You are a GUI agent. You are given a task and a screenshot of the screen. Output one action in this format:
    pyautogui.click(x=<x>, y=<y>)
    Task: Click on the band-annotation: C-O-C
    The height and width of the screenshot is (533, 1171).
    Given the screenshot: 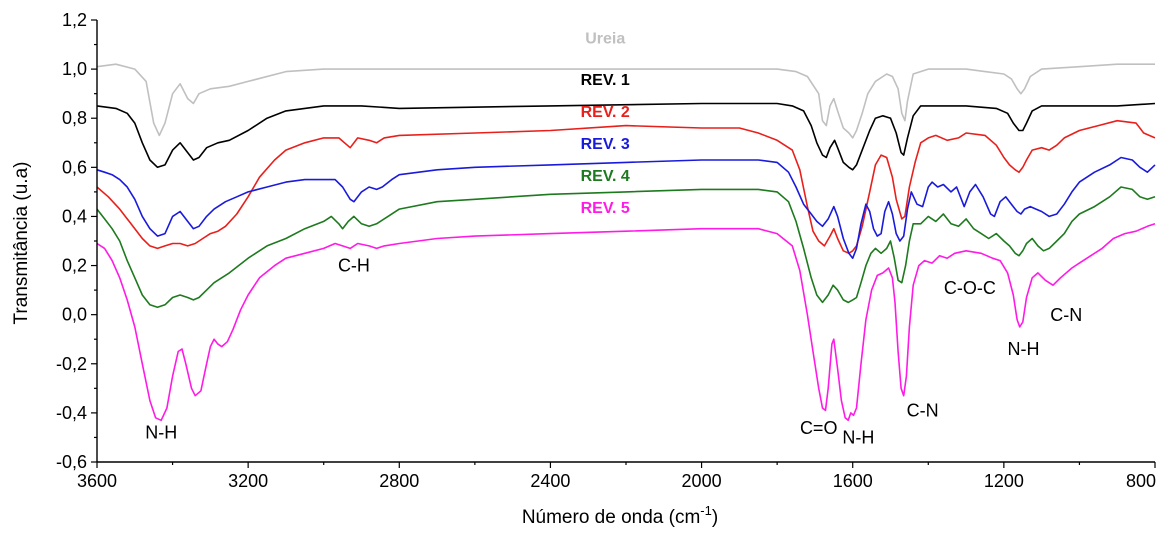 What is the action you would take?
    pyautogui.click(x=970, y=288)
    